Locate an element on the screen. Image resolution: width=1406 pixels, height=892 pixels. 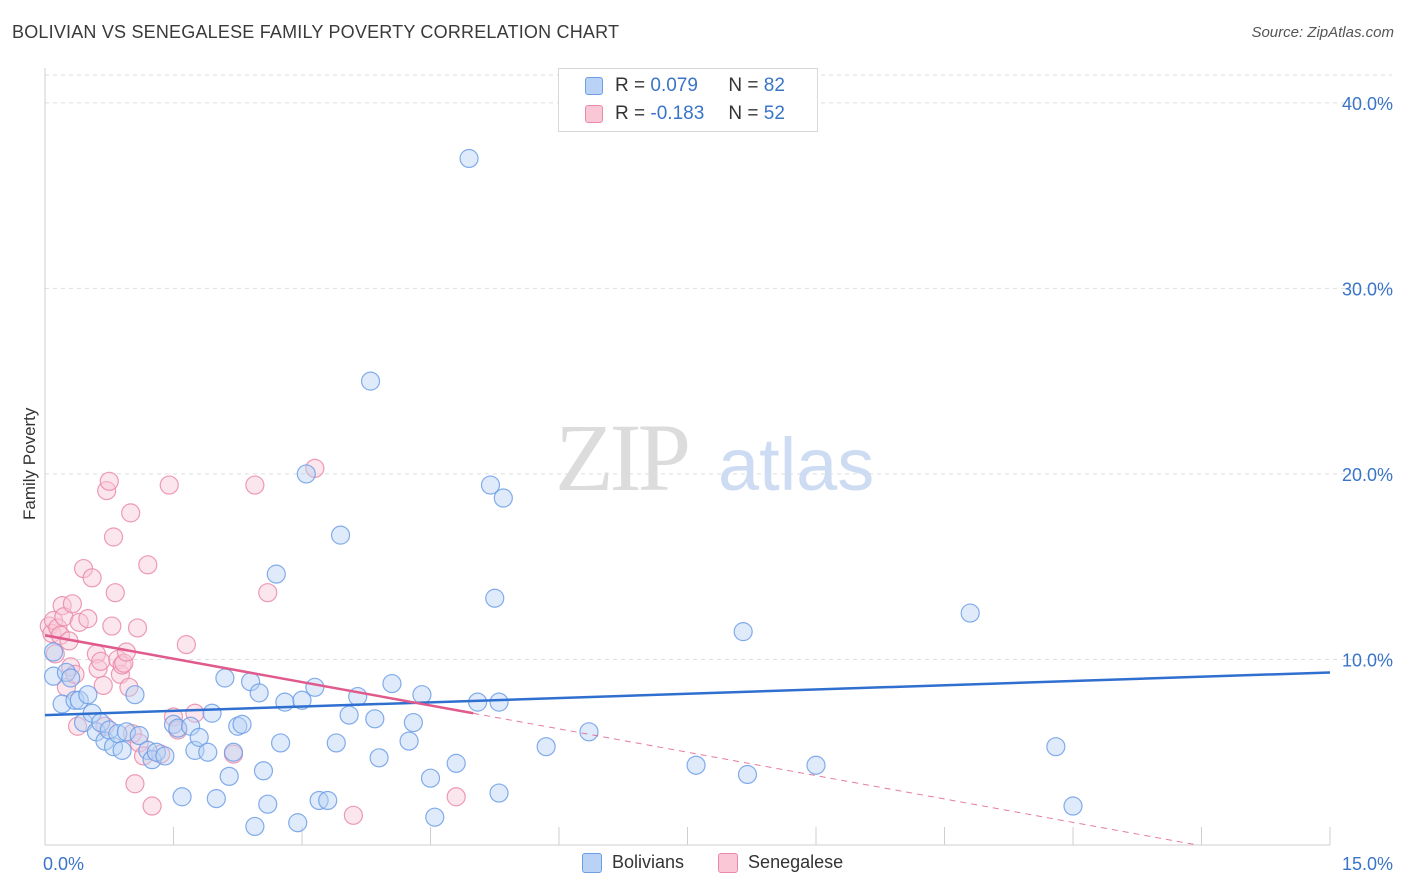
legend-row-senegalese: R = -0.183 N = 52 is located at coordinates (685, 114).